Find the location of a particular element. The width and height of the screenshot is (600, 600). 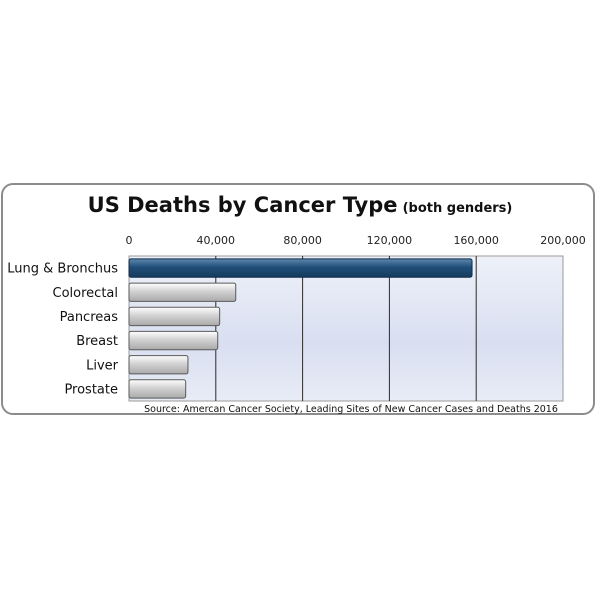

chart-subtitle: (both genders) is located at coordinates (457, 208).